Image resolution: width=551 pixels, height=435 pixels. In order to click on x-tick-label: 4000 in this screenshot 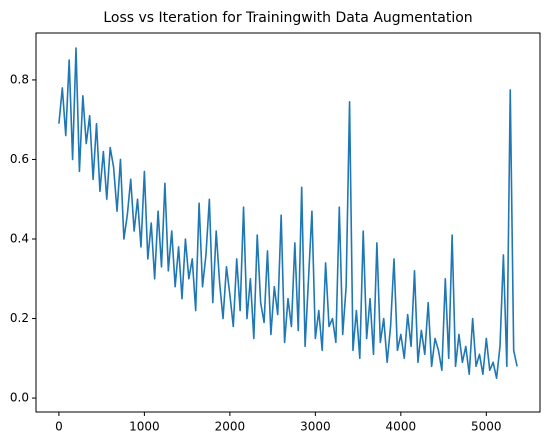, I will do `click(401, 427)`.